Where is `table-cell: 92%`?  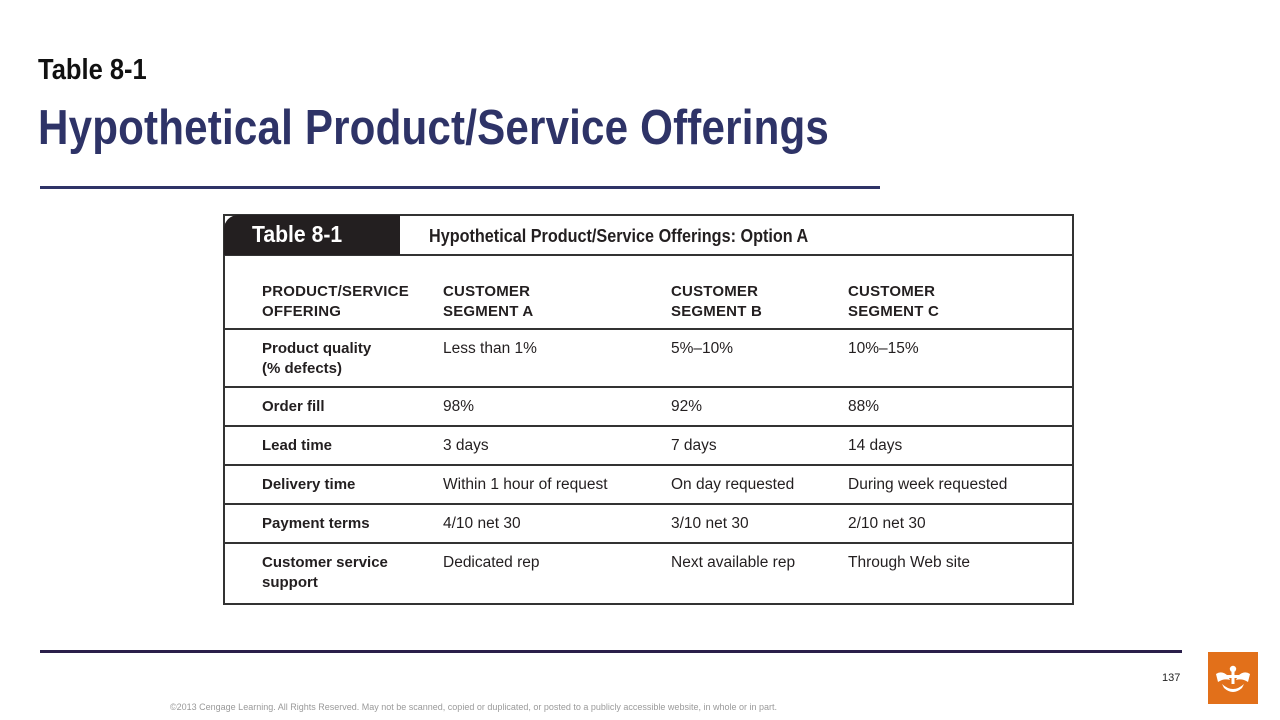 table-cell: 92% is located at coordinates (687, 406).